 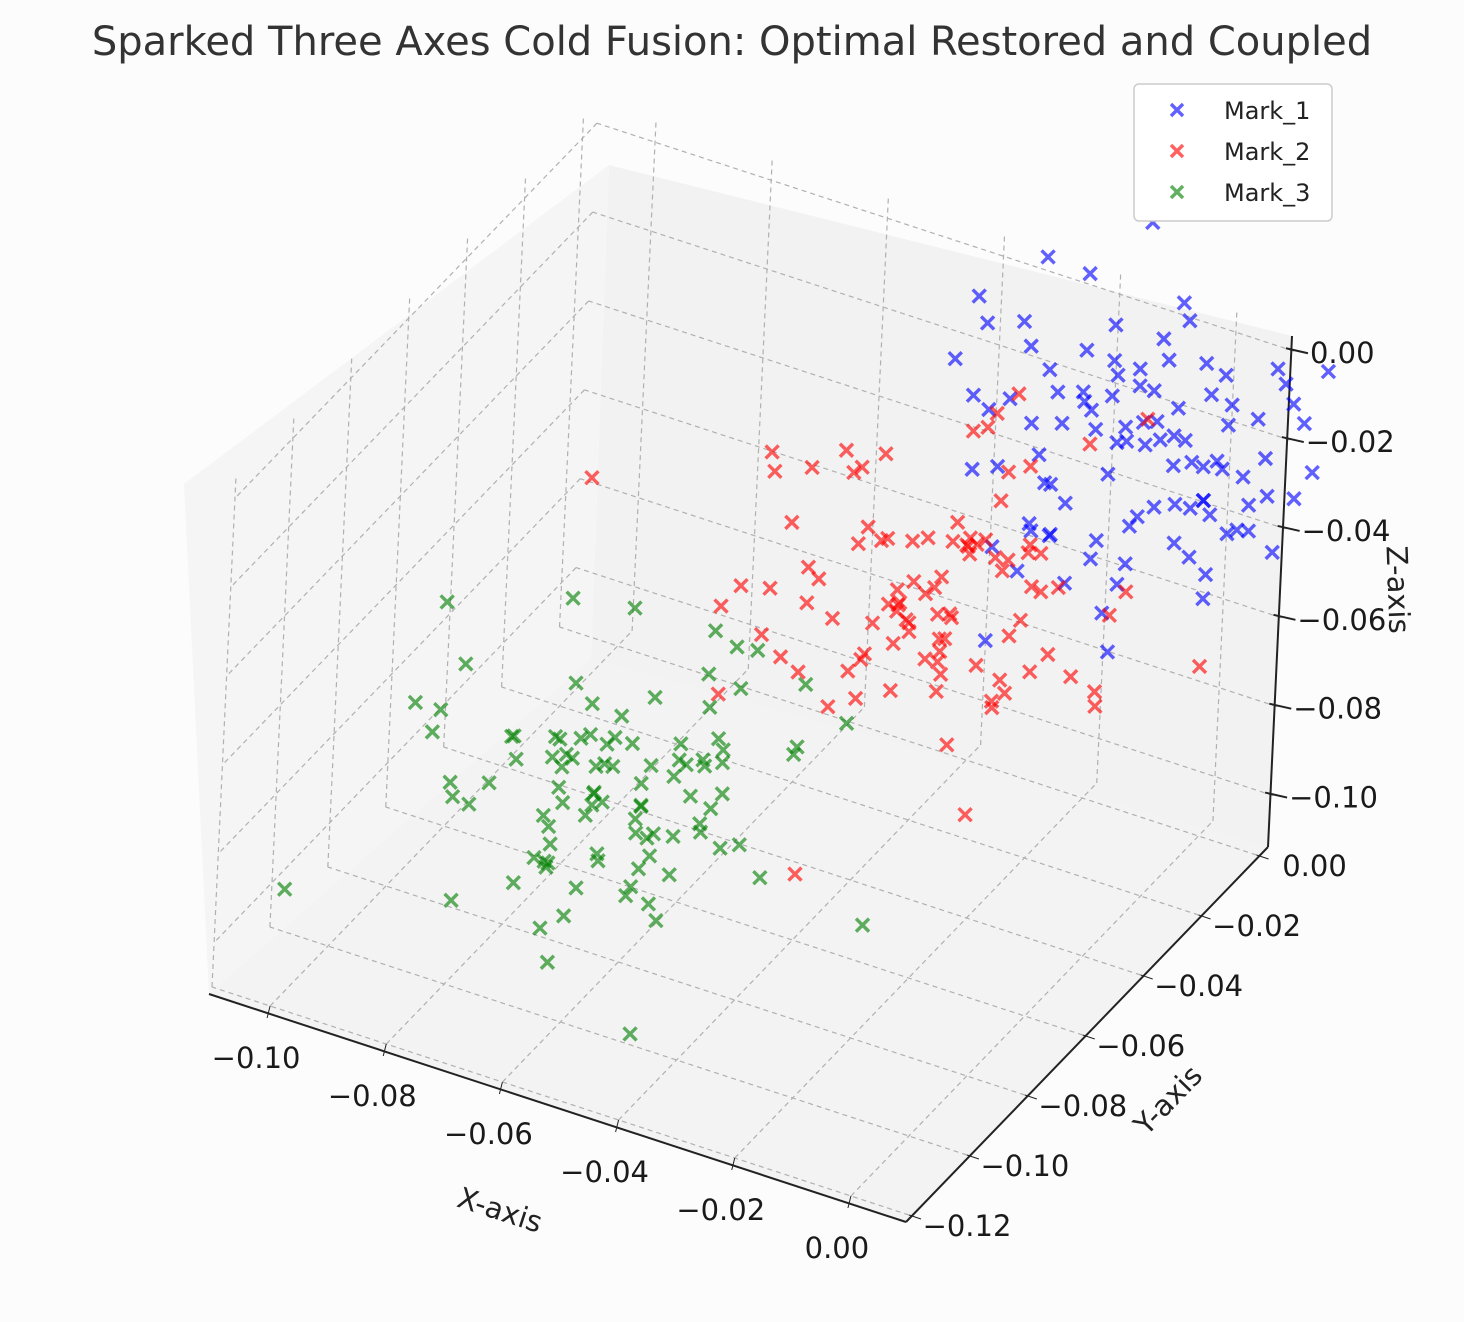 What do you see at coordinates (1350, 442) in the screenshot?
I see `z-tick-label: −0.02` at bounding box center [1350, 442].